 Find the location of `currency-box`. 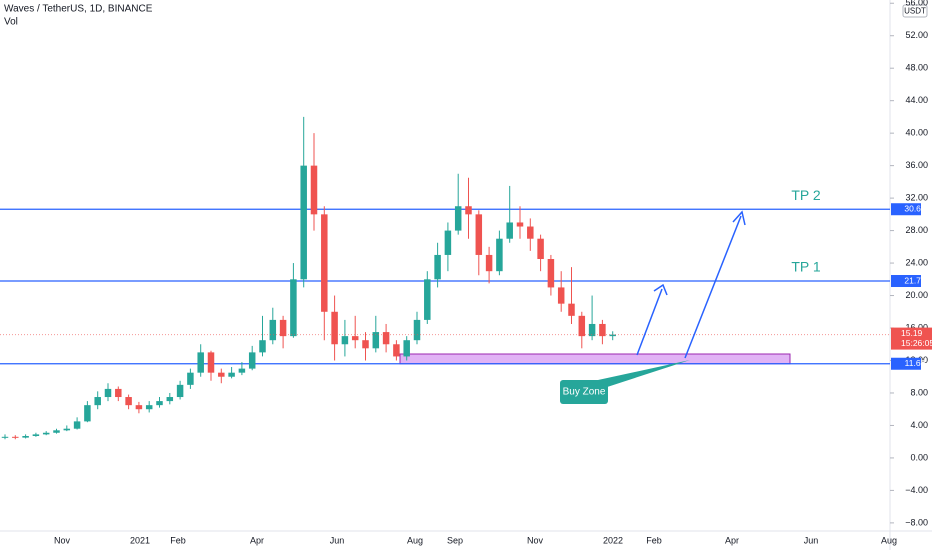

currency-box is located at coordinates (915, 11).